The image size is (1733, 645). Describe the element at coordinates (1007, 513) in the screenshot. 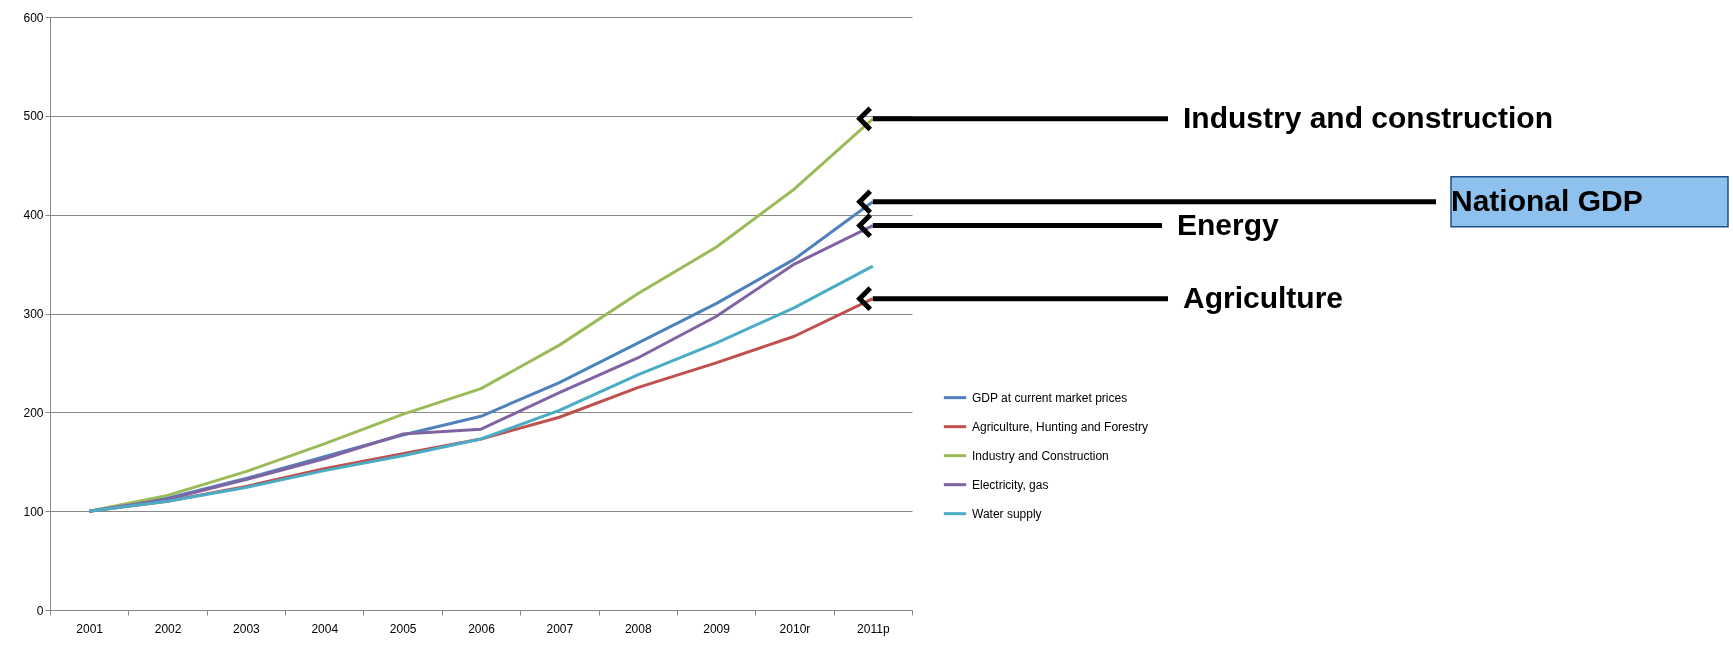

I see `legend-label: Water supply` at that location.